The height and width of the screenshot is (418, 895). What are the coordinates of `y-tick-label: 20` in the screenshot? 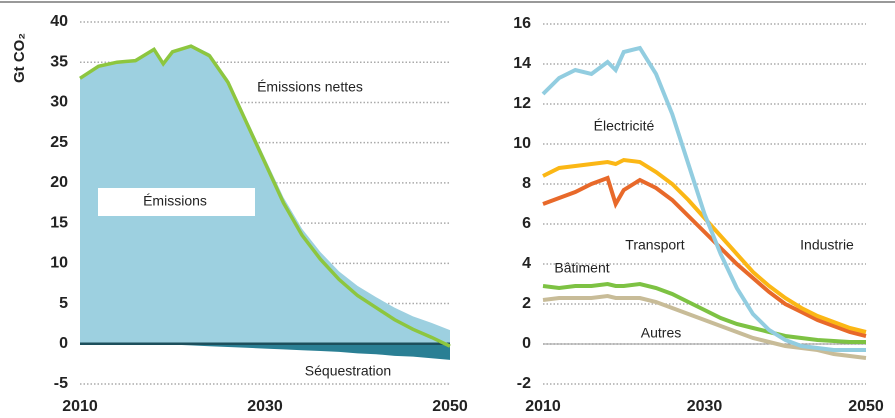 It's located at (59, 182).